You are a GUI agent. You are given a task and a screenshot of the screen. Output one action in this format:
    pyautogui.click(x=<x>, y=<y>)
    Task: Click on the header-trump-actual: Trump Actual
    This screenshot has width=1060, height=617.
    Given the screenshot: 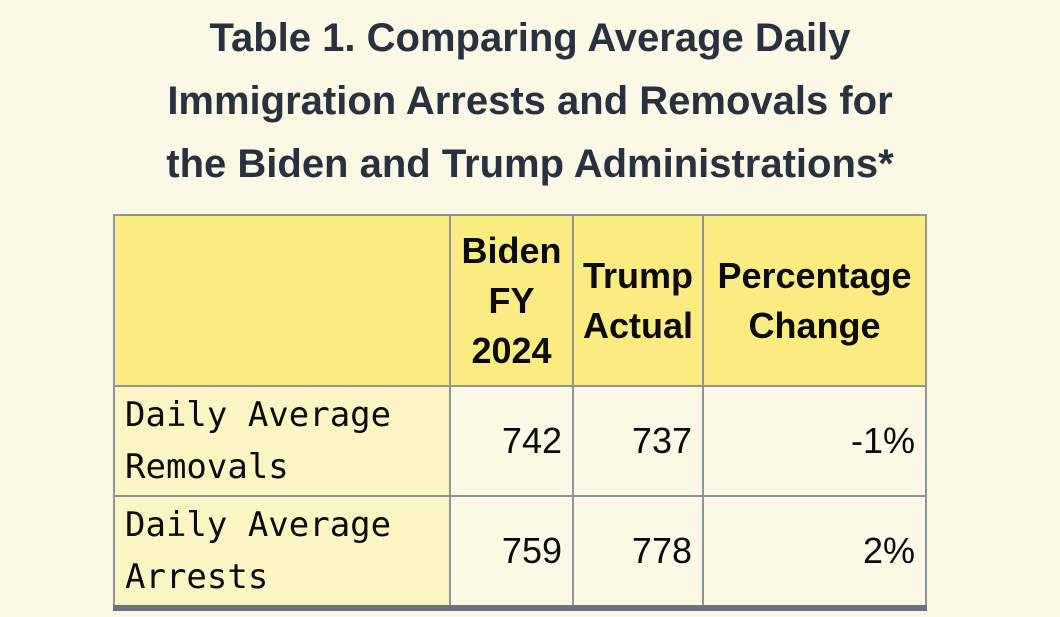 What is the action you would take?
    pyautogui.click(x=638, y=300)
    